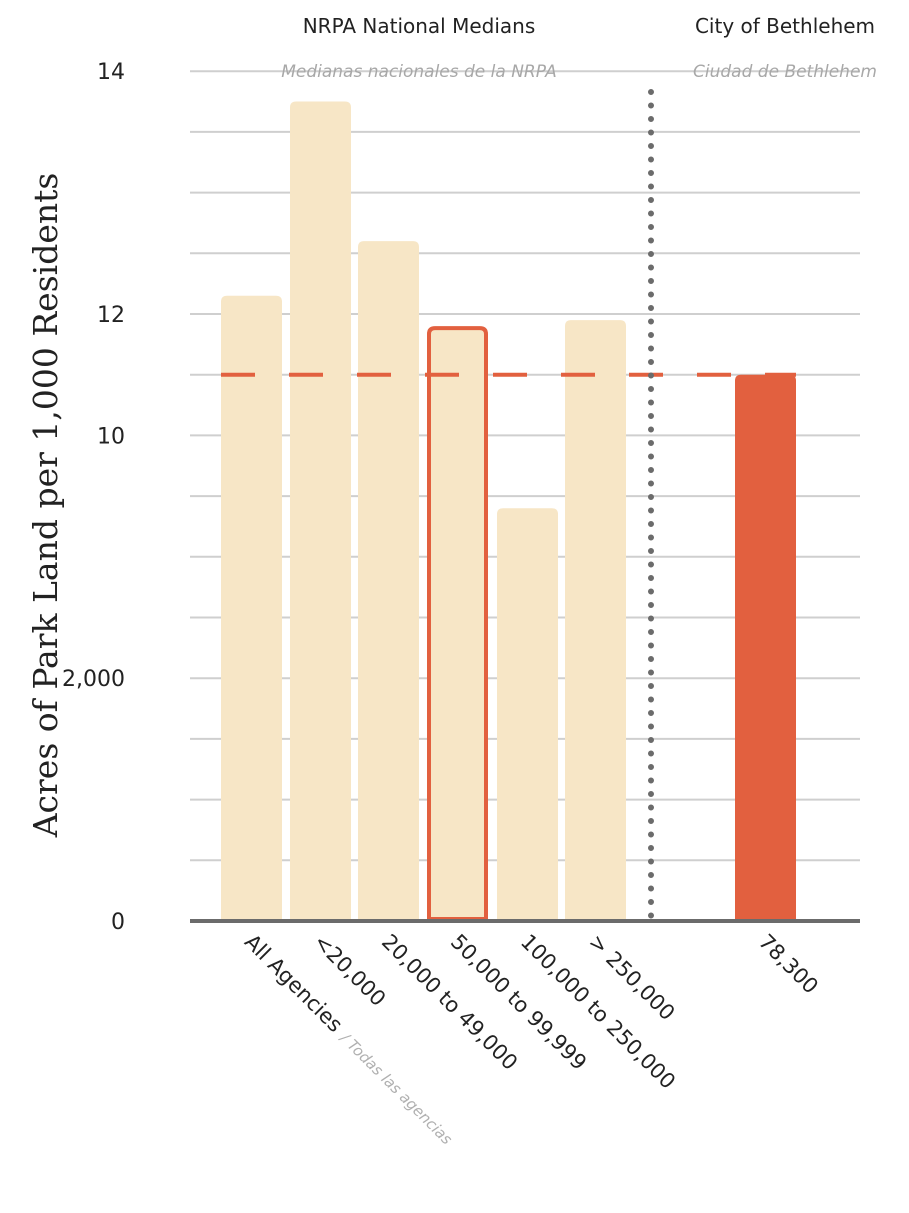  I want to click on bar-city, so click(765, 647).